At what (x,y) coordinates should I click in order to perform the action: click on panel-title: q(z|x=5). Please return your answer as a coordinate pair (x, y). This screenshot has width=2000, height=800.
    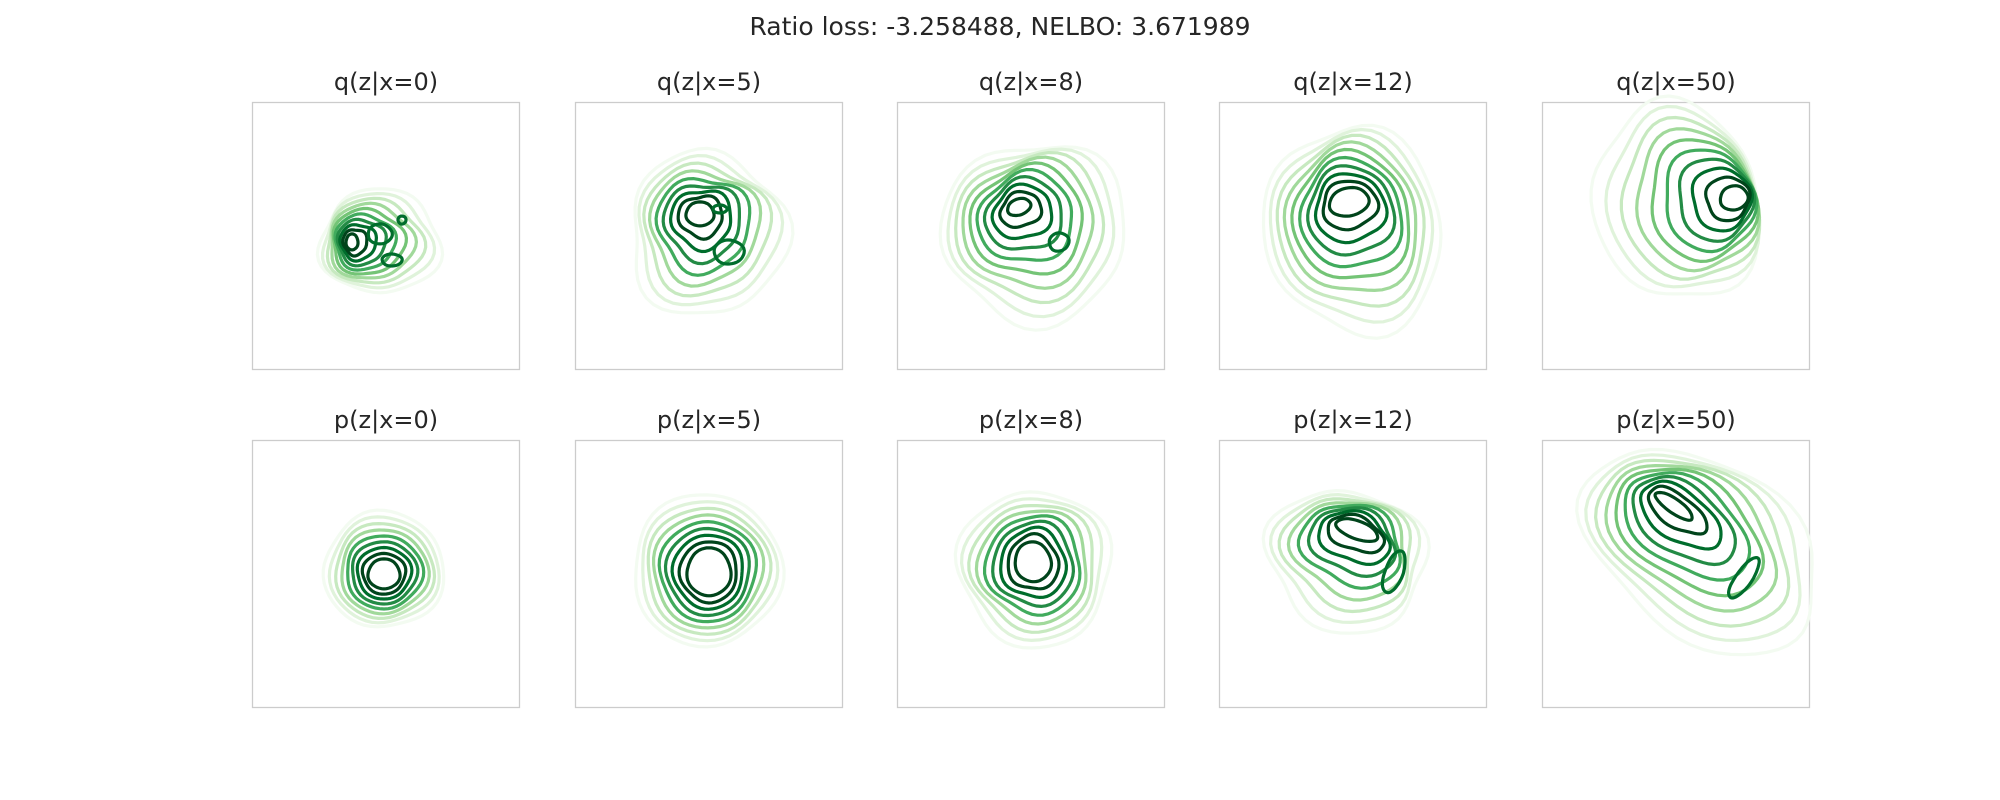
    Looking at the image, I should click on (709, 82).